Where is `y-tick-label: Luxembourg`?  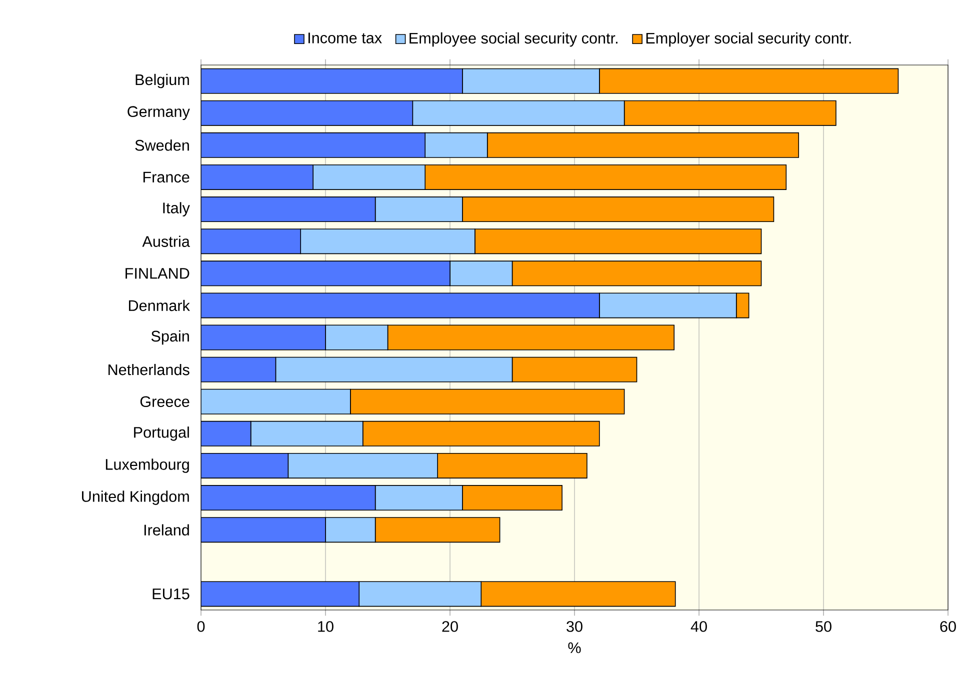 y-tick-label: Luxembourg is located at coordinates (147, 465).